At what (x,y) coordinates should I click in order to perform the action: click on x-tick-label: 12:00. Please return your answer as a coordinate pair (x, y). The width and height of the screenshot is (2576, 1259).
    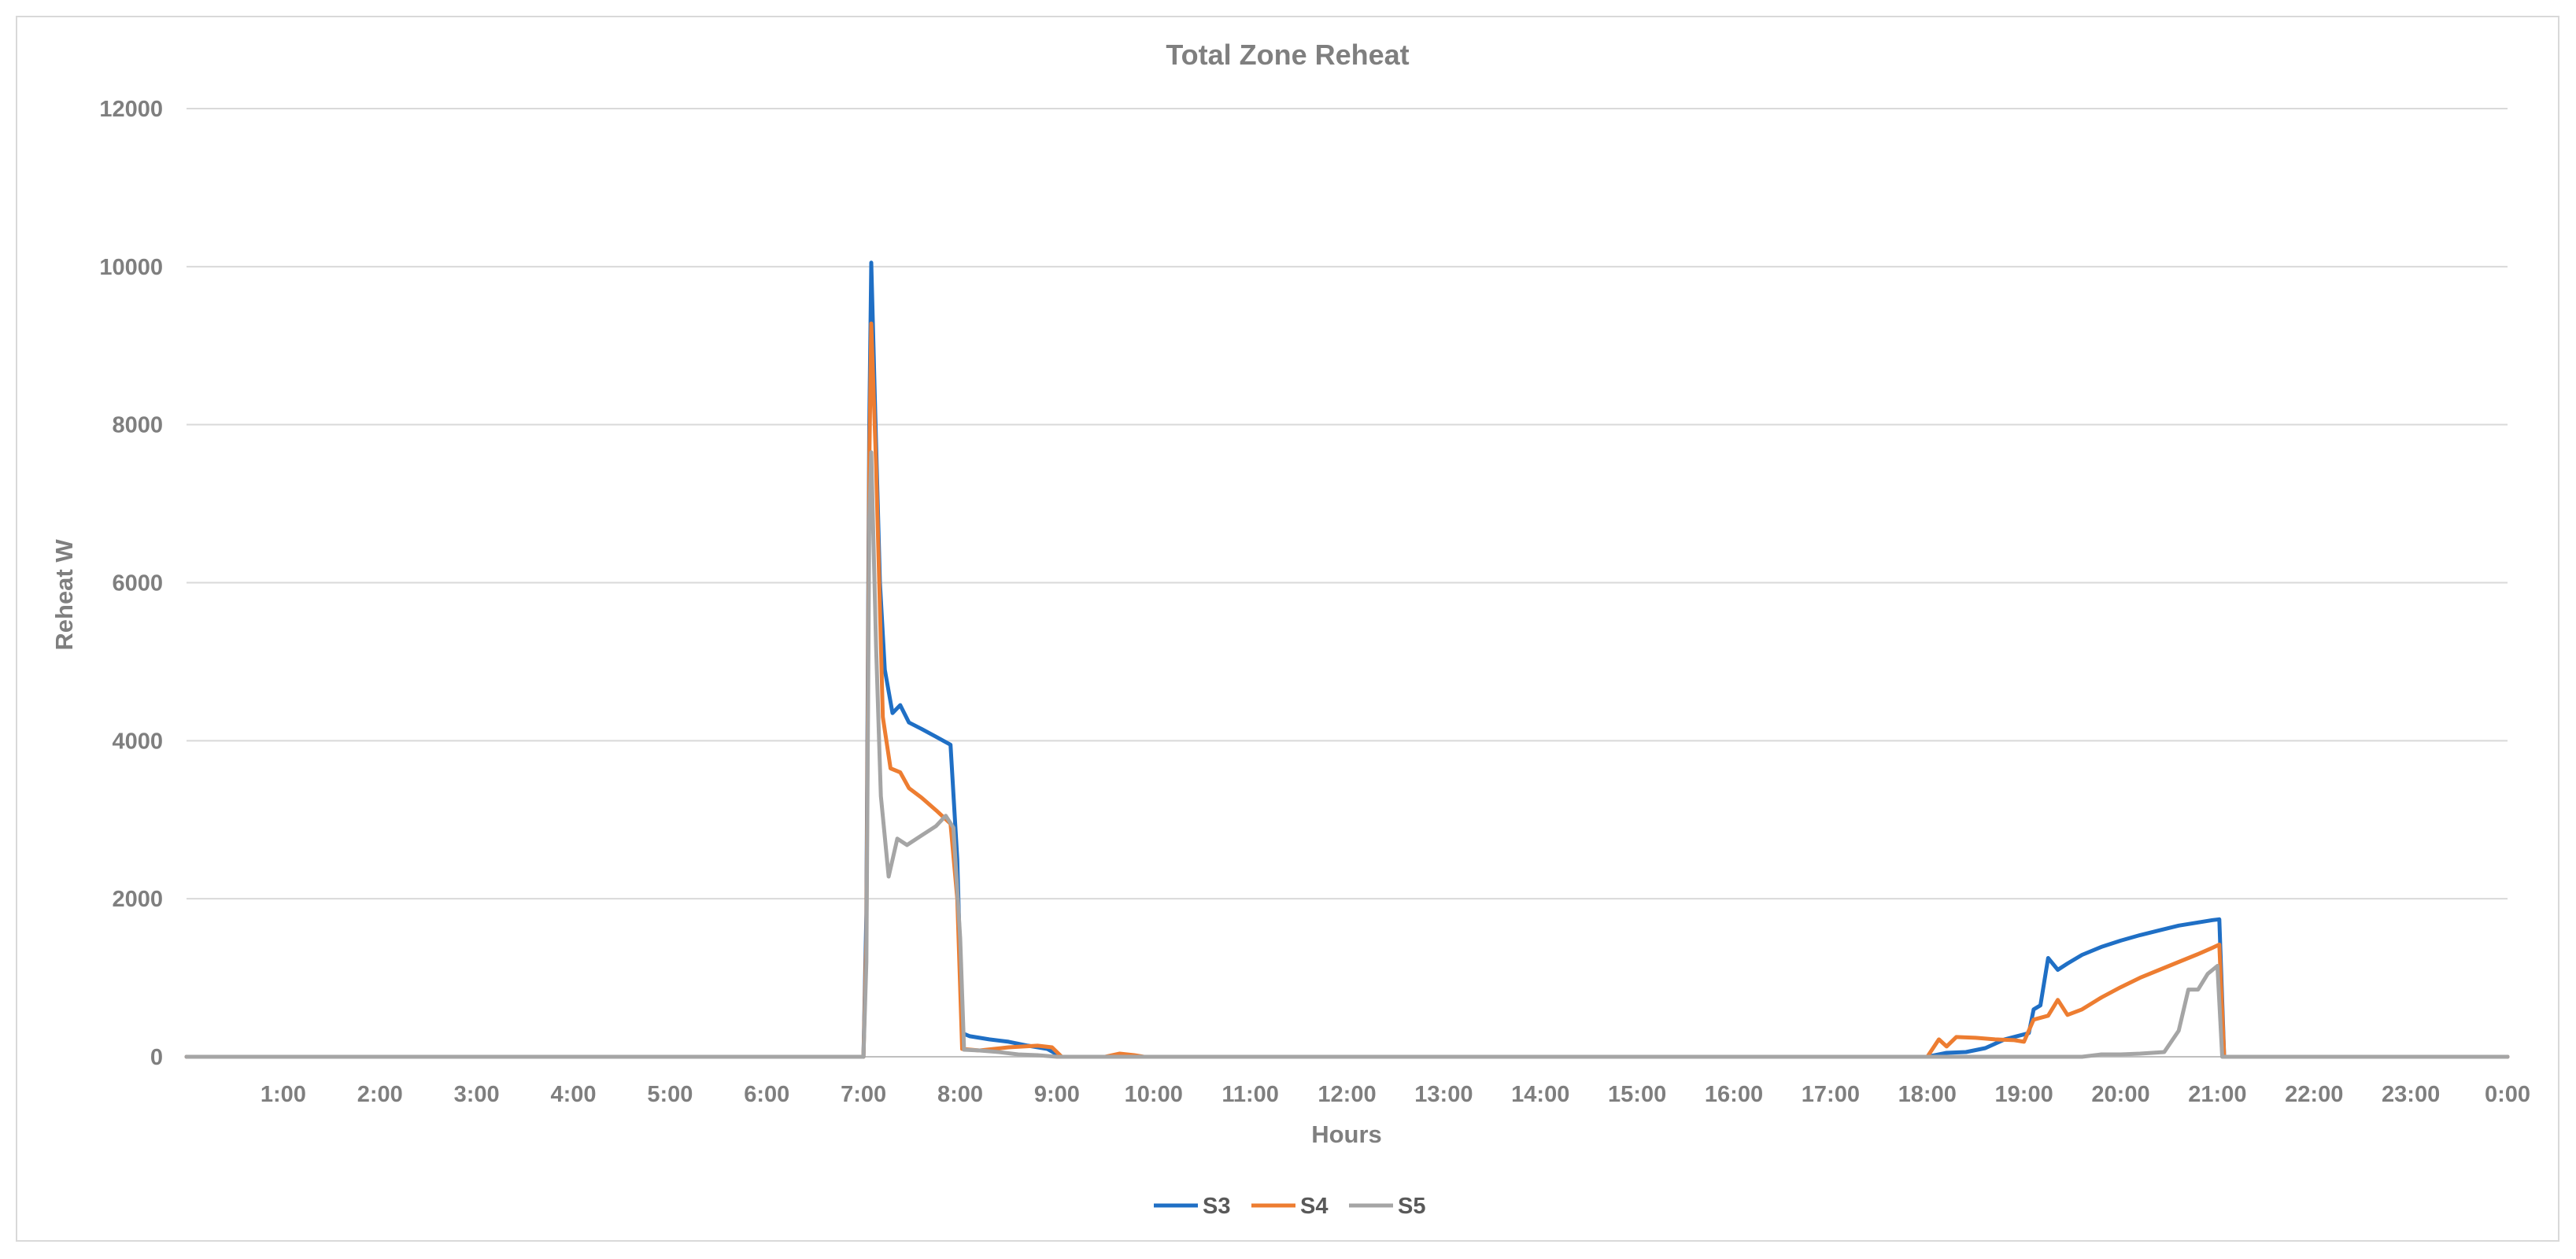
    Looking at the image, I should click on (1347, 1094).